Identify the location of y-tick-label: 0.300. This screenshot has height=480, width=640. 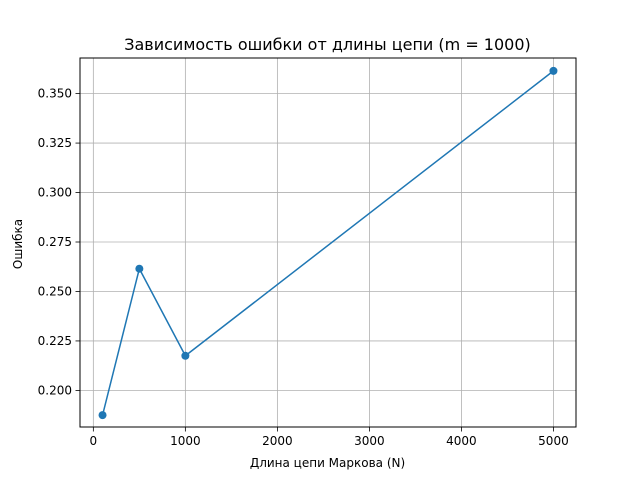
(55, 193).